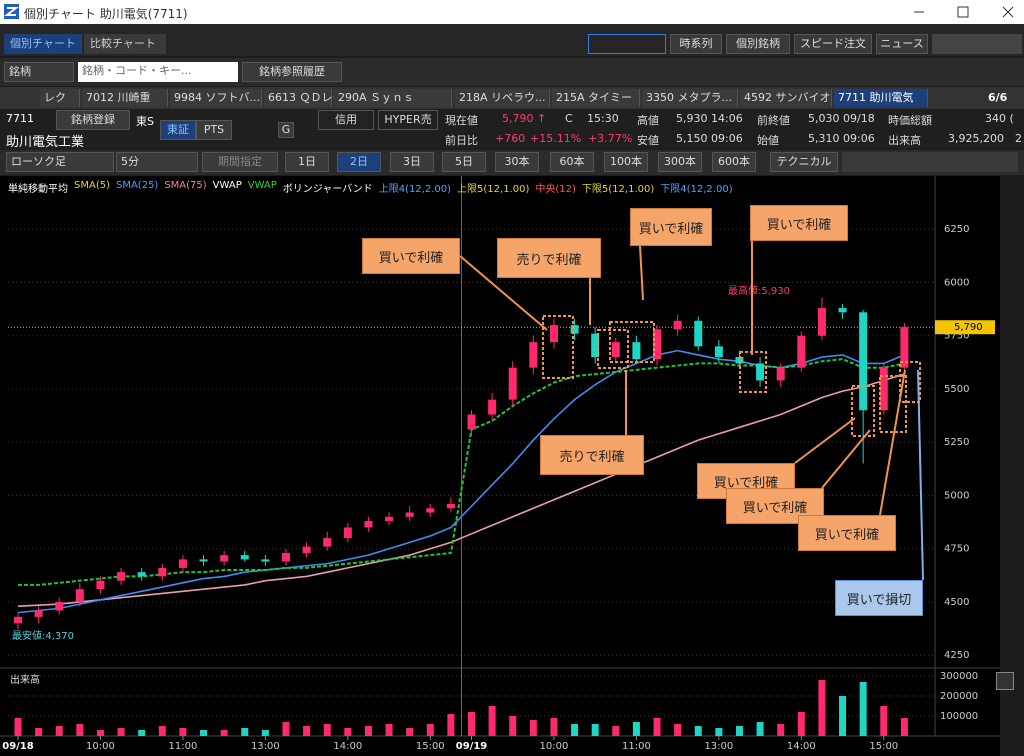 The image size is (1024, 756). What do you see at coordinates (786, 98) in the screenshot?
I see `stock-tab: 4592 サンバイオ` at bounding box center [786, 98].